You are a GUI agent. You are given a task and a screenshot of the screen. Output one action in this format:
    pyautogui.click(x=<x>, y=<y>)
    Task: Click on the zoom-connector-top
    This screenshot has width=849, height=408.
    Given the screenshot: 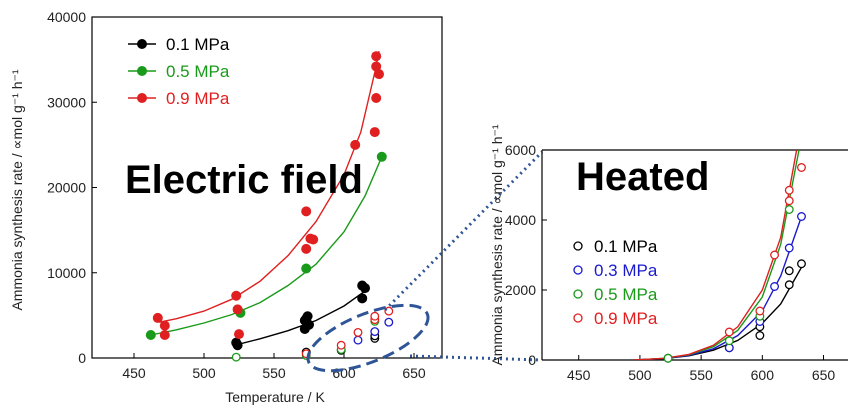 What is the action you would take?
    pyautogui.click(x=463, y=231)
    